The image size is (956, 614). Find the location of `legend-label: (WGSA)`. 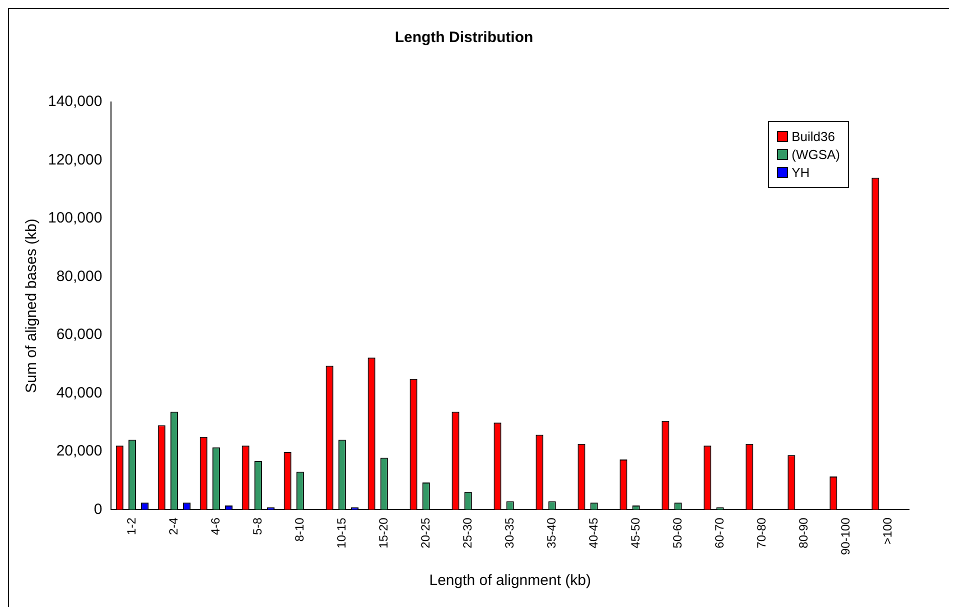

legend-label: (WGSA) is located at coordinates (816, 154).